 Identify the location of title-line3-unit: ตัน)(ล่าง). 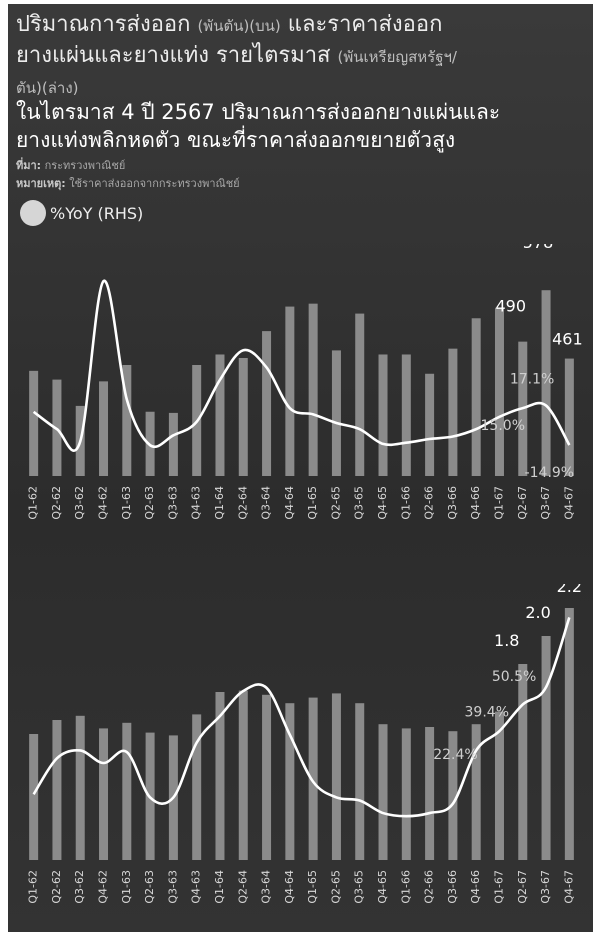
(47, 88).